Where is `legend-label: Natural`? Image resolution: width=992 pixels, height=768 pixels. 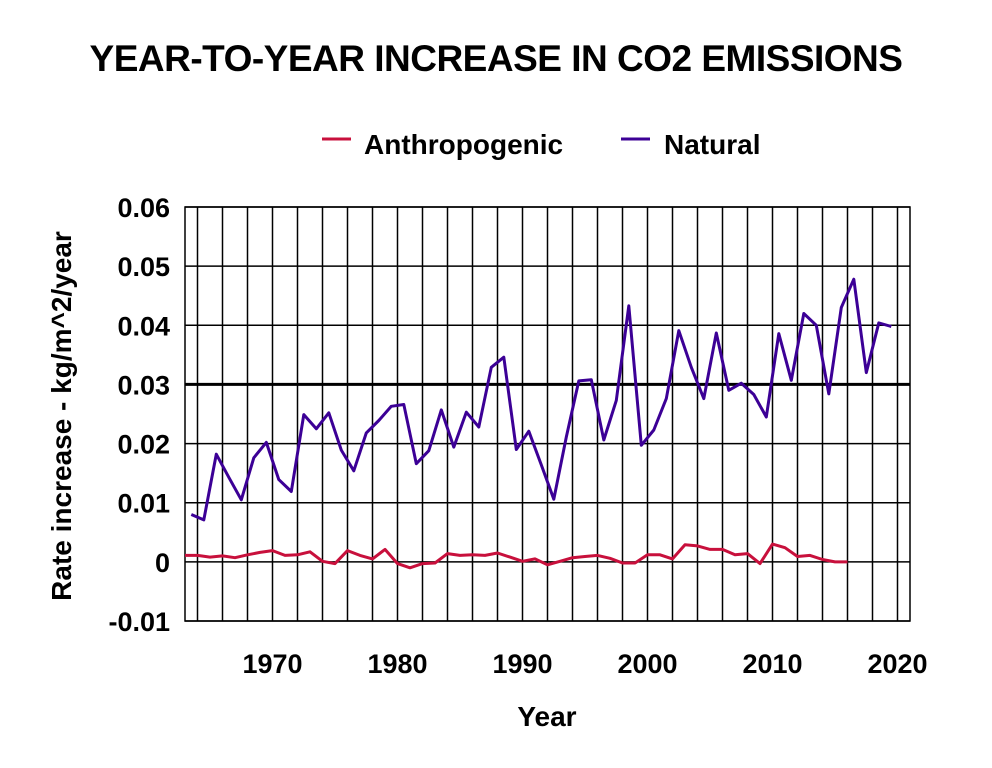 legend-label: Natural is located at coordinates (712, 144).